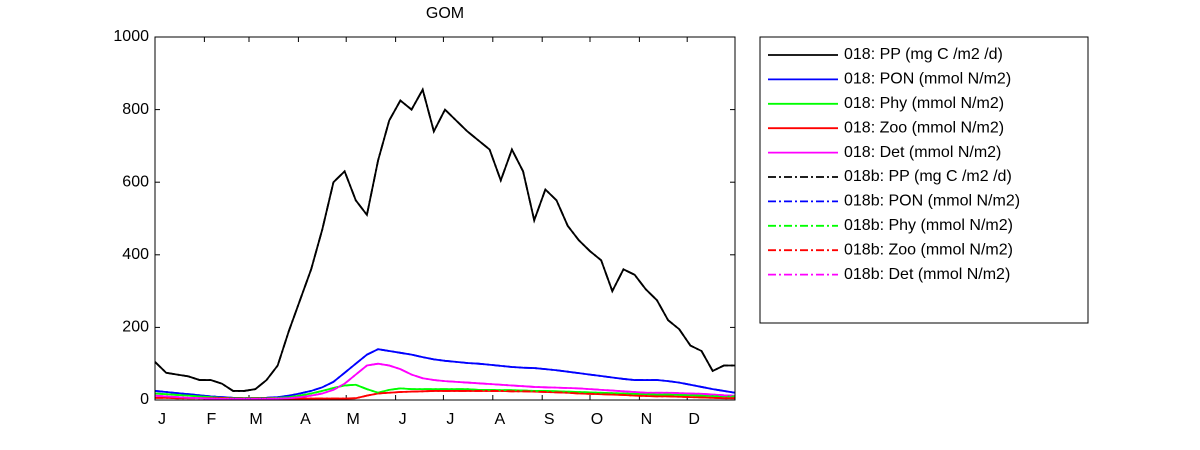 This screenshot has height=450, width=1200. Describe the element at coordinates (694, 419) in the screenshot. I see `x-tick-label: D` at that location.